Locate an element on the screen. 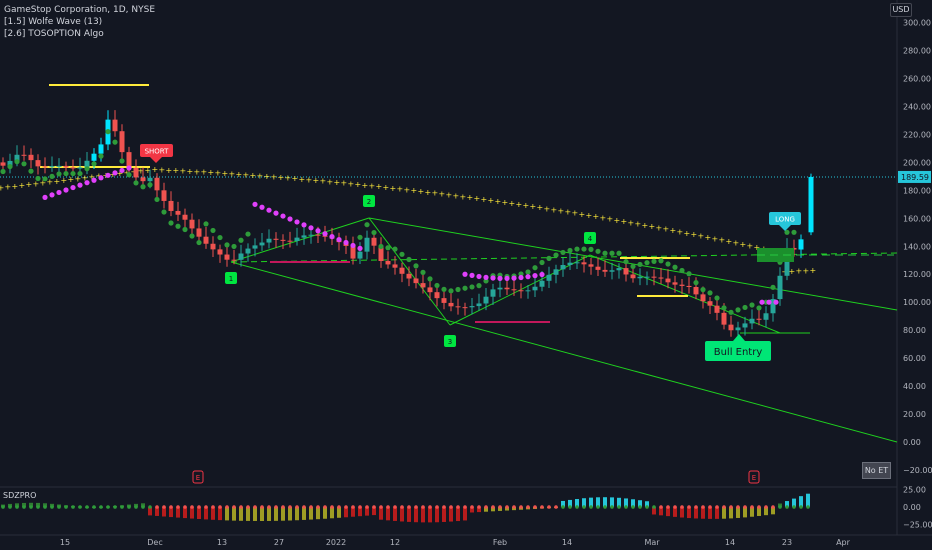 The height and width of the screenshot is (550, 932). price-tick-label: 60.00 is located at coordinates (914, 358).